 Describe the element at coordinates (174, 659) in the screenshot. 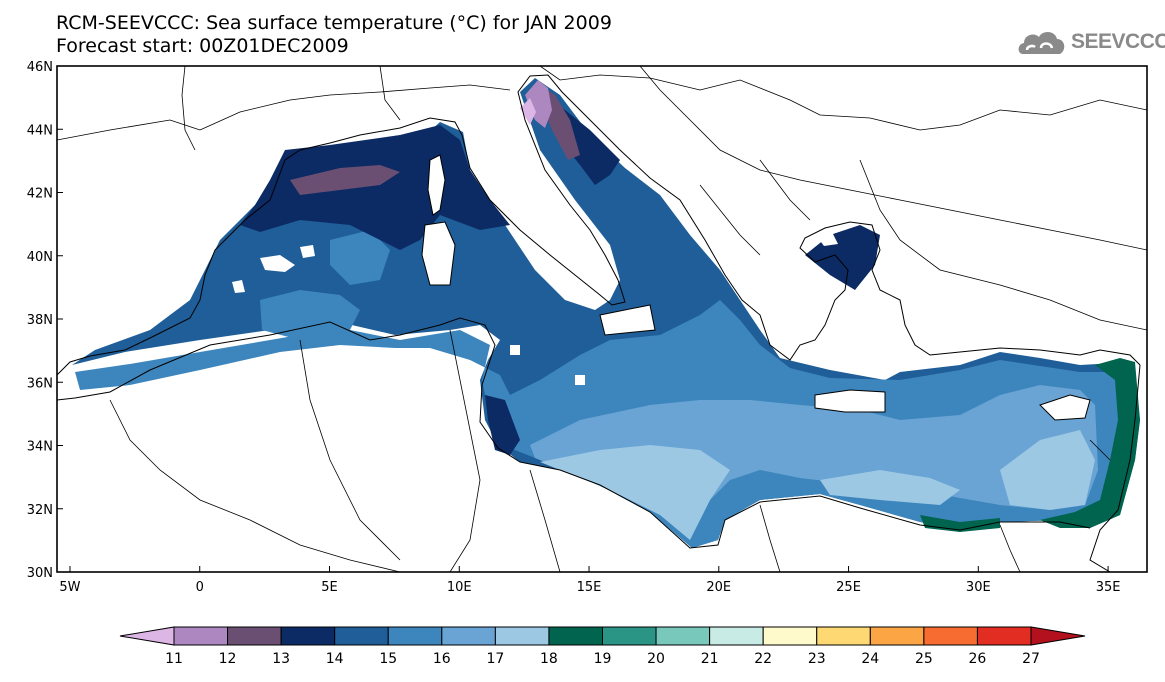

I see `colorbar-level-label: 11` at that location.